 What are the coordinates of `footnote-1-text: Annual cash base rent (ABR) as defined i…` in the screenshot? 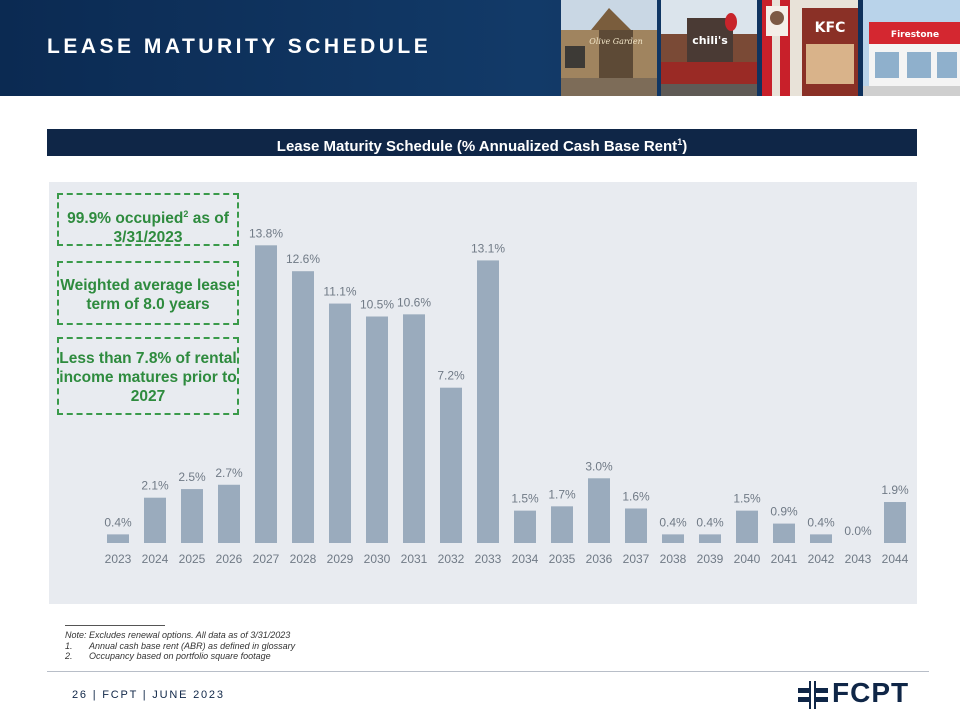 It's located at (192, 645).